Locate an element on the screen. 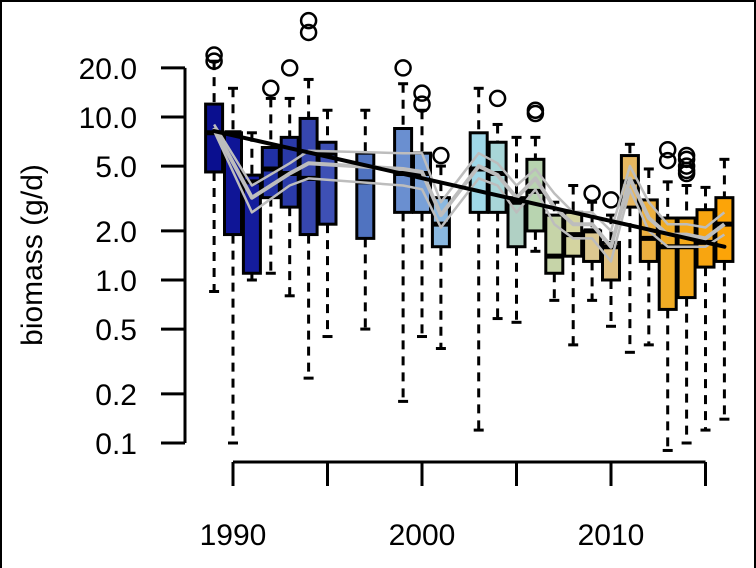 This screenshot has height=568, width=756. box-2006 is located at coordinates (535, 177).